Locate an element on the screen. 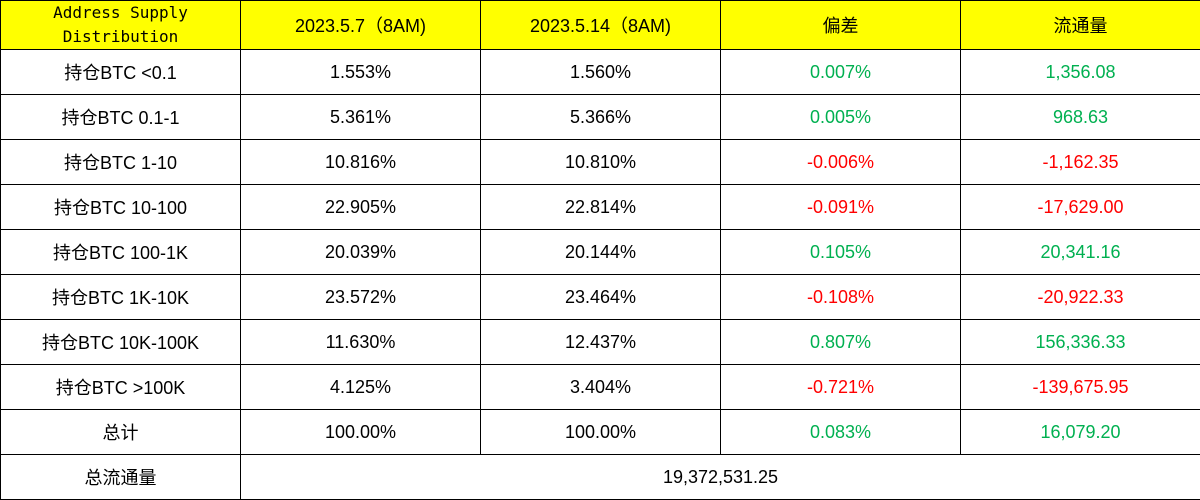  value-date-start: 22.905% is located at coordinates (361, 207).